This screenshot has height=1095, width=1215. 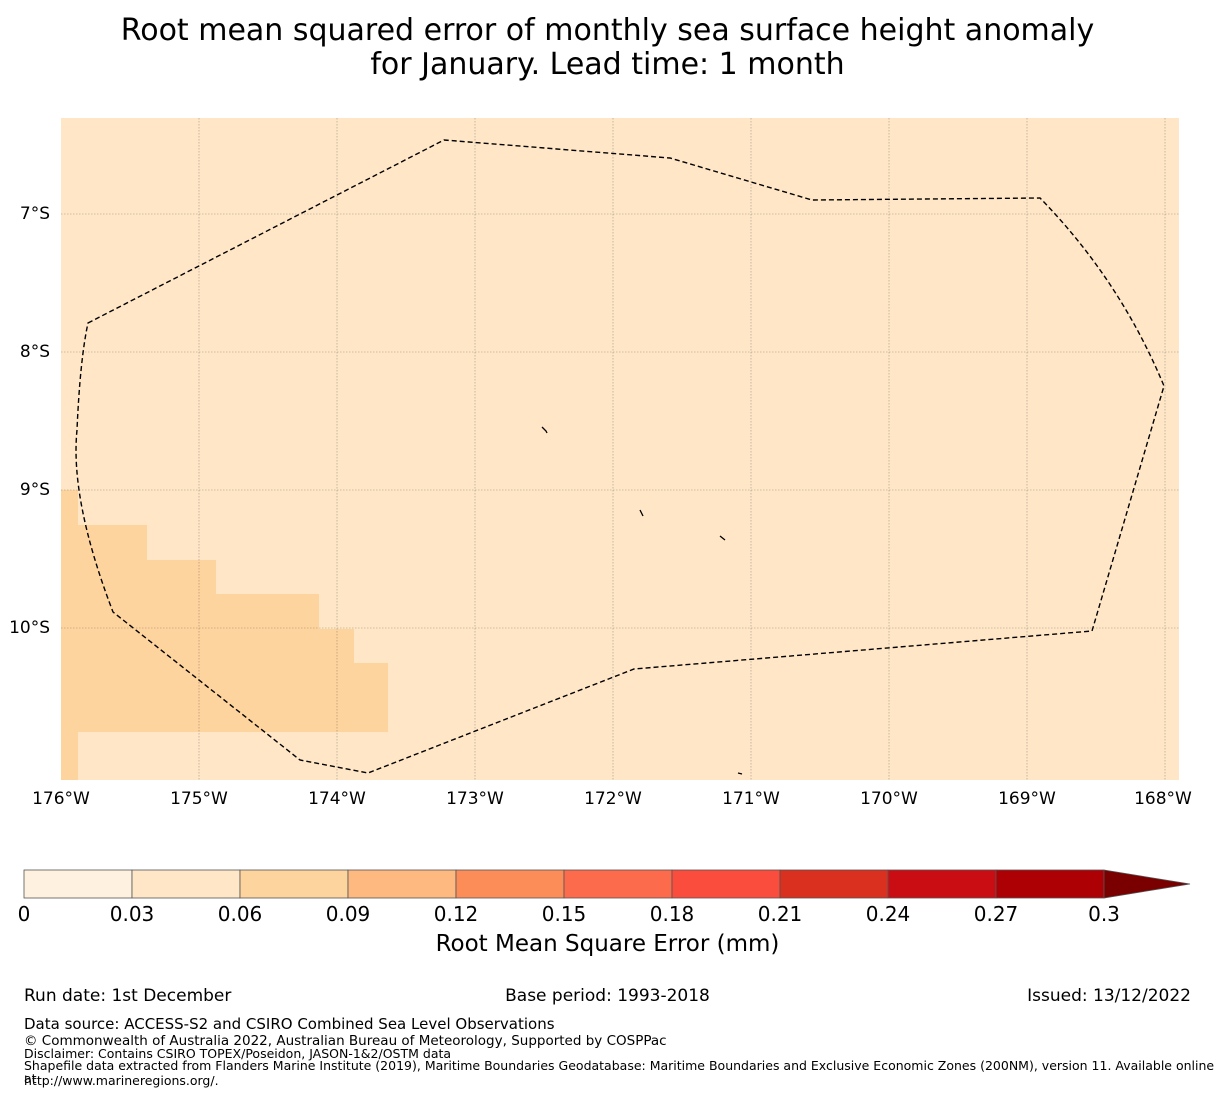 What do you see at coordinates (1027, 799) in the screenshot?
I see `lon-label-169W: 169°W` at bounding box center [1027, 799].